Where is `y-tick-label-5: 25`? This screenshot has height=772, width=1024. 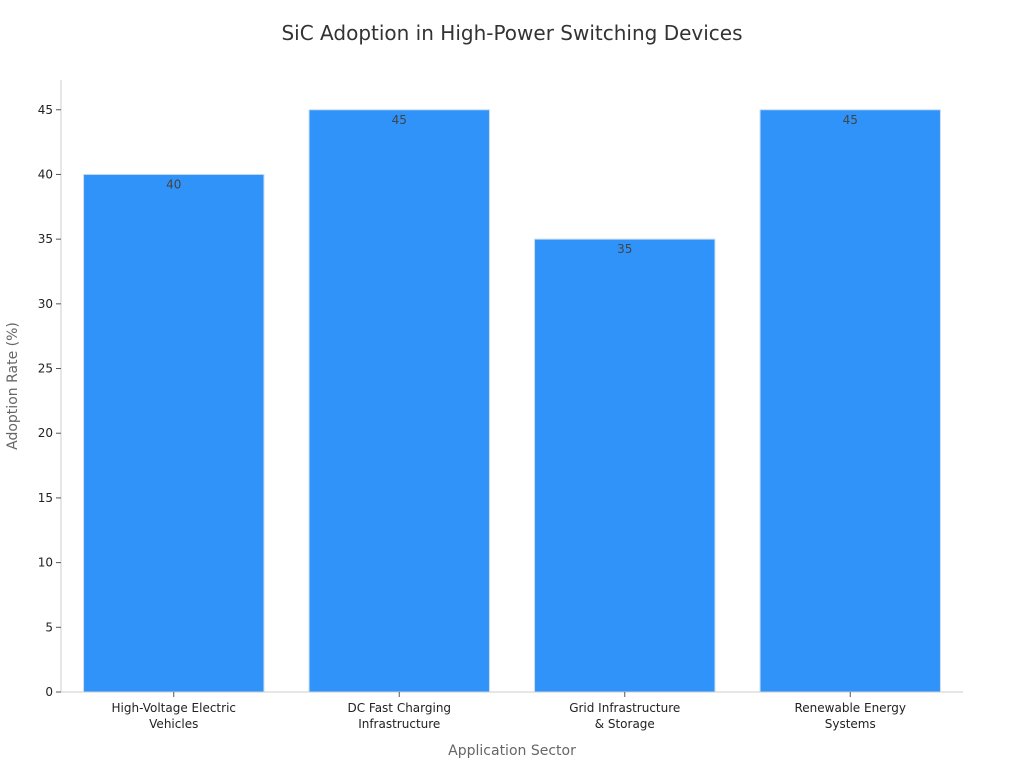
y-tick-label-5: 25 is located at coordinates (45, 369).